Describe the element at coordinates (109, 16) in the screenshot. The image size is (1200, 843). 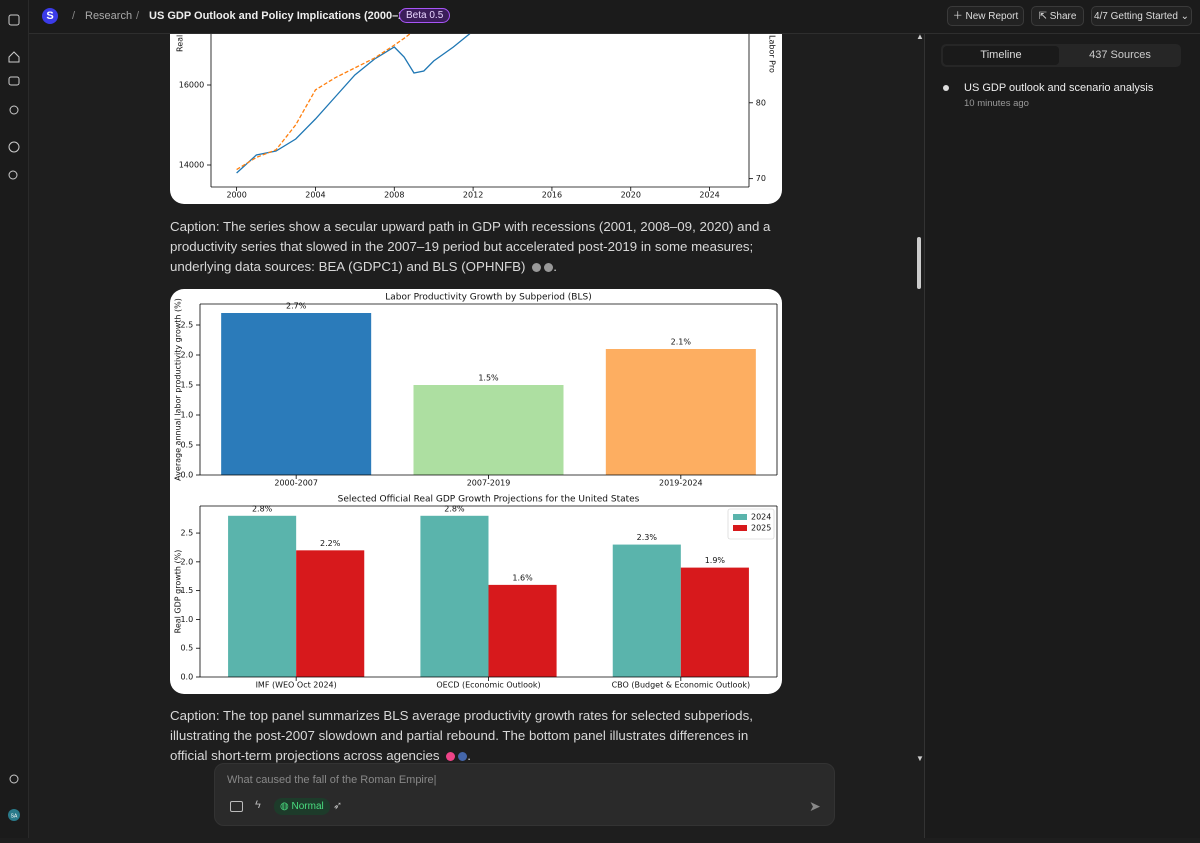
I see `breadcrumb: Research` at that location.